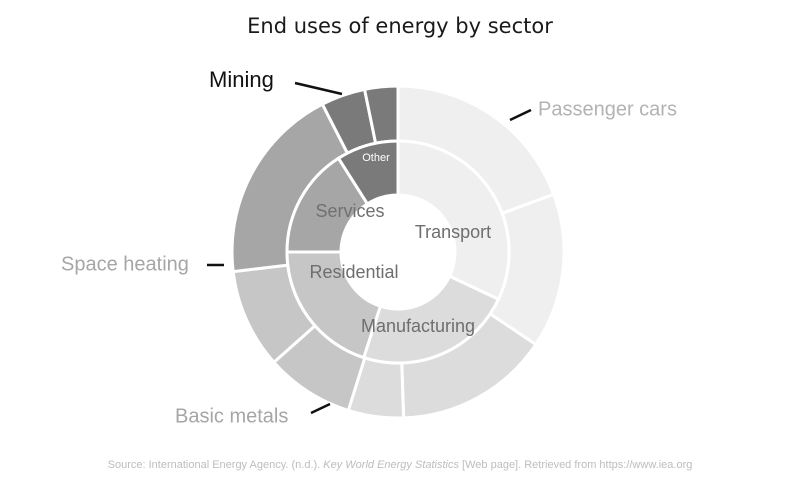  I want to click on source-title: Key World Energy Statistics, so click(391, 465).